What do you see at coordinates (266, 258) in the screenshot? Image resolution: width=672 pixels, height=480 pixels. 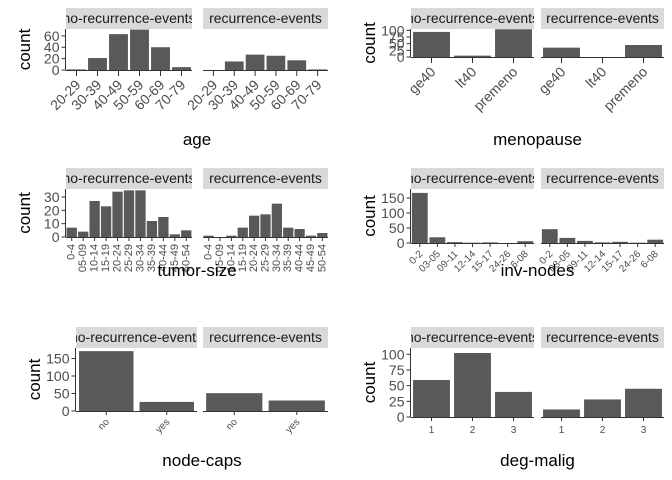 I see `x-tick-label: 25-29` at bounding box center [266, 258].